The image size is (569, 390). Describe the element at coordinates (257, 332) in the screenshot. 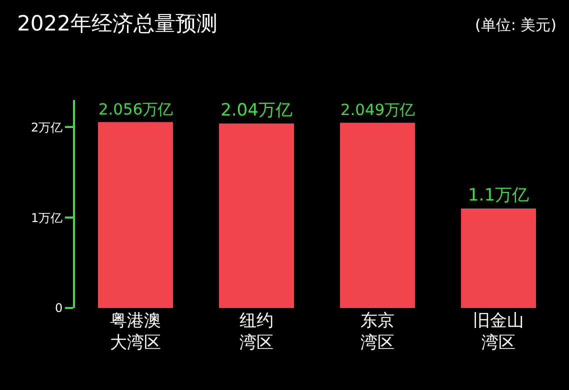

I see `x-tick-label: 纽约湾区` at that location.